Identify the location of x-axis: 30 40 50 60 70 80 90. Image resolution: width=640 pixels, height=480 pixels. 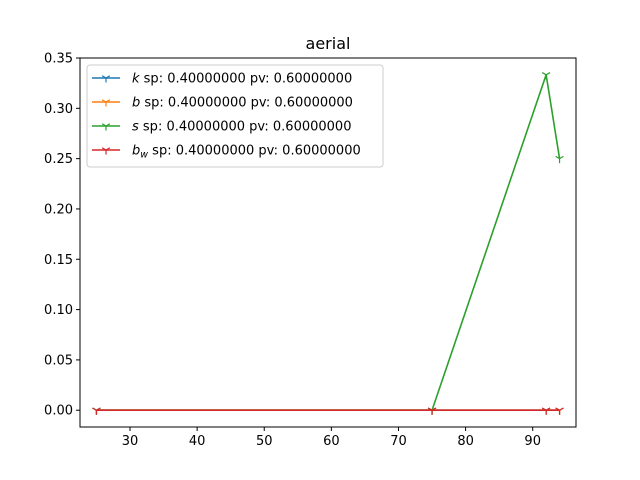
(331, 438).